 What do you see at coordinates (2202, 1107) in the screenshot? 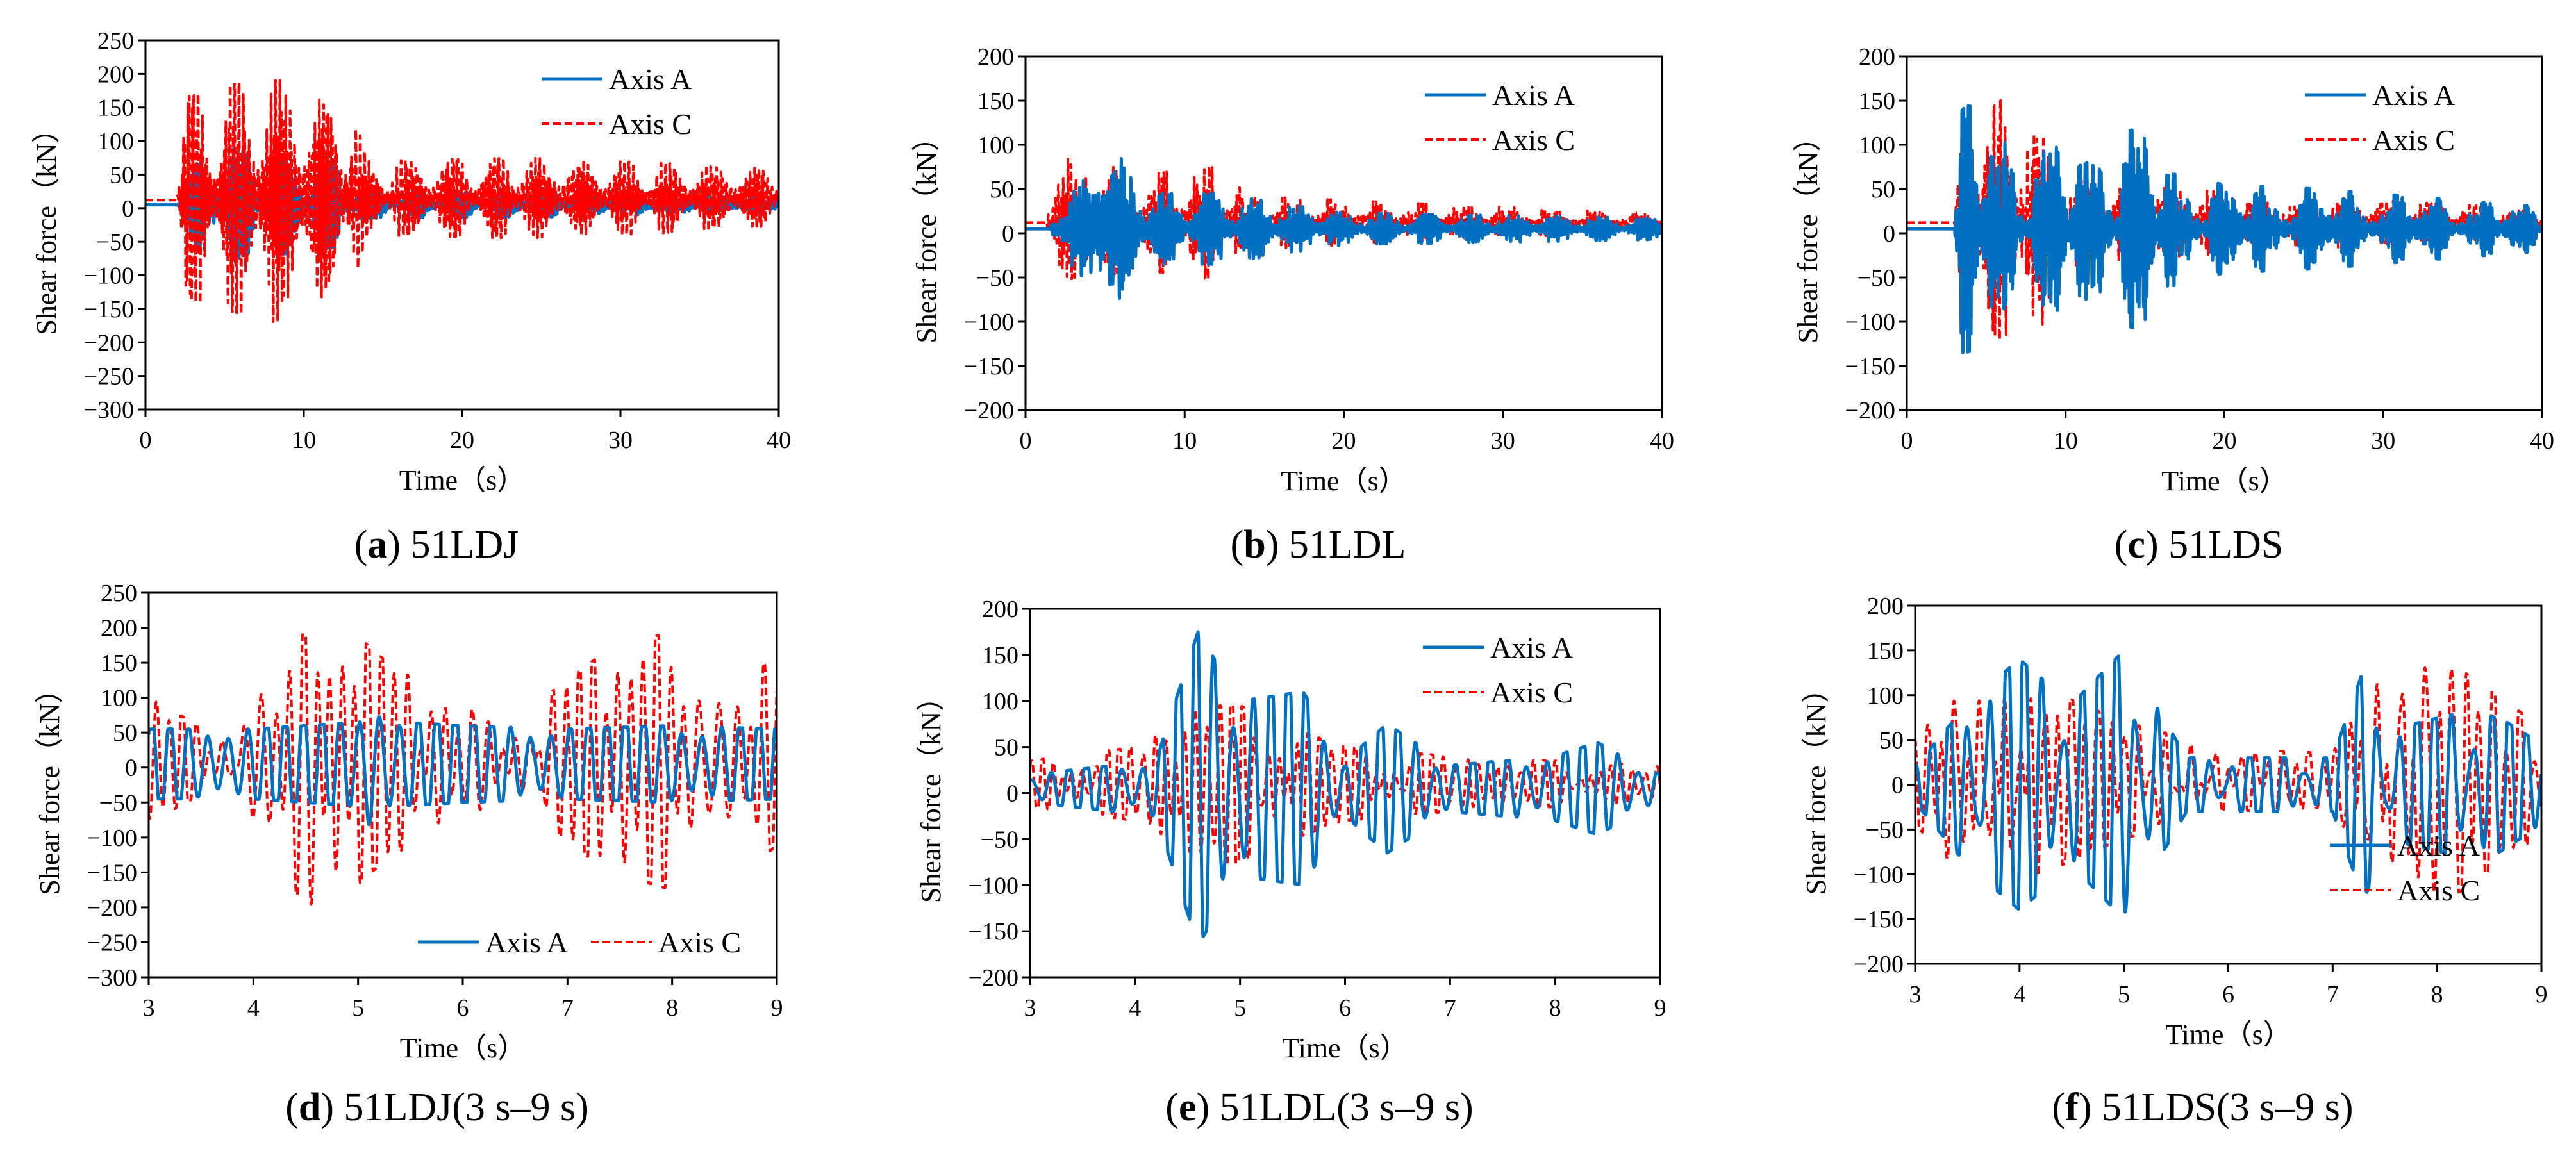
I see `panel-caption: (f) 51LDS(3 s–9 s)` at bounding box center [2202, 1107].